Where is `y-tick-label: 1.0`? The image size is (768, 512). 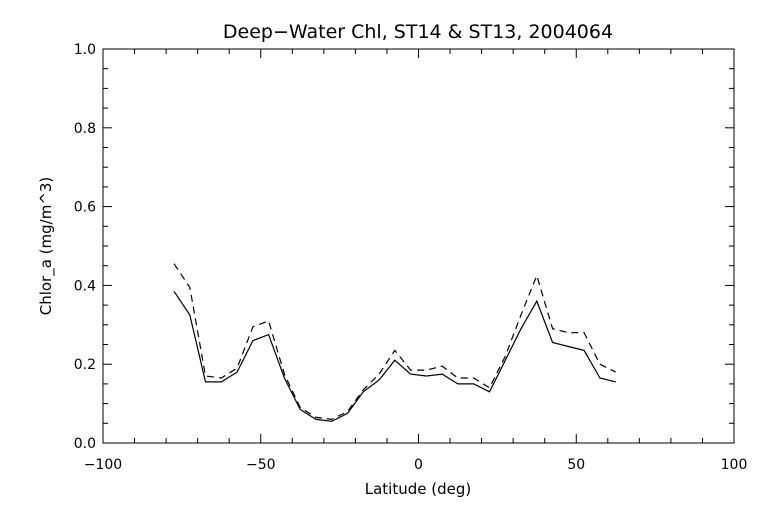
y-tick-label: 1.0 is located at coordinates (85, 50).